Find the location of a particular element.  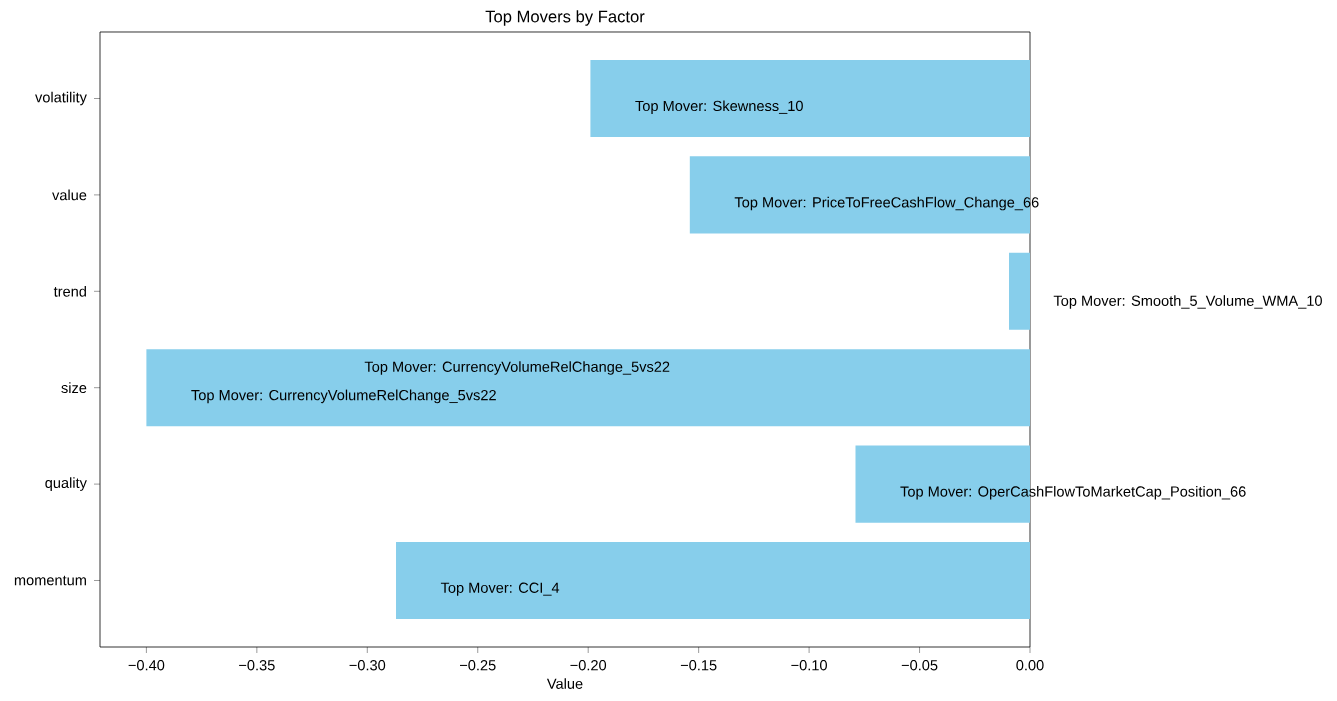

y-tick-label: momentum is located at coordinates (50, 580).